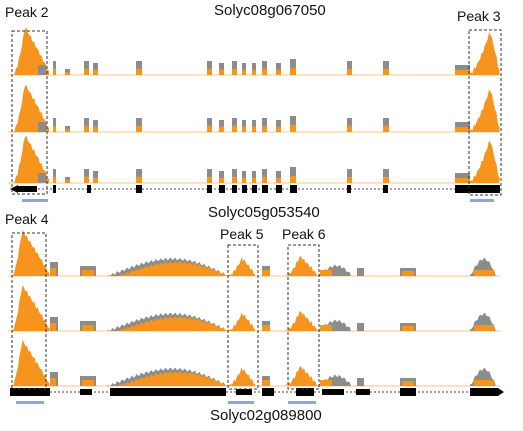 This screenshot has width=523, height=431. Describe the element at coordinates (27, 219) in the screenshot. I see `peak-4-label: Peak 4` at that location.